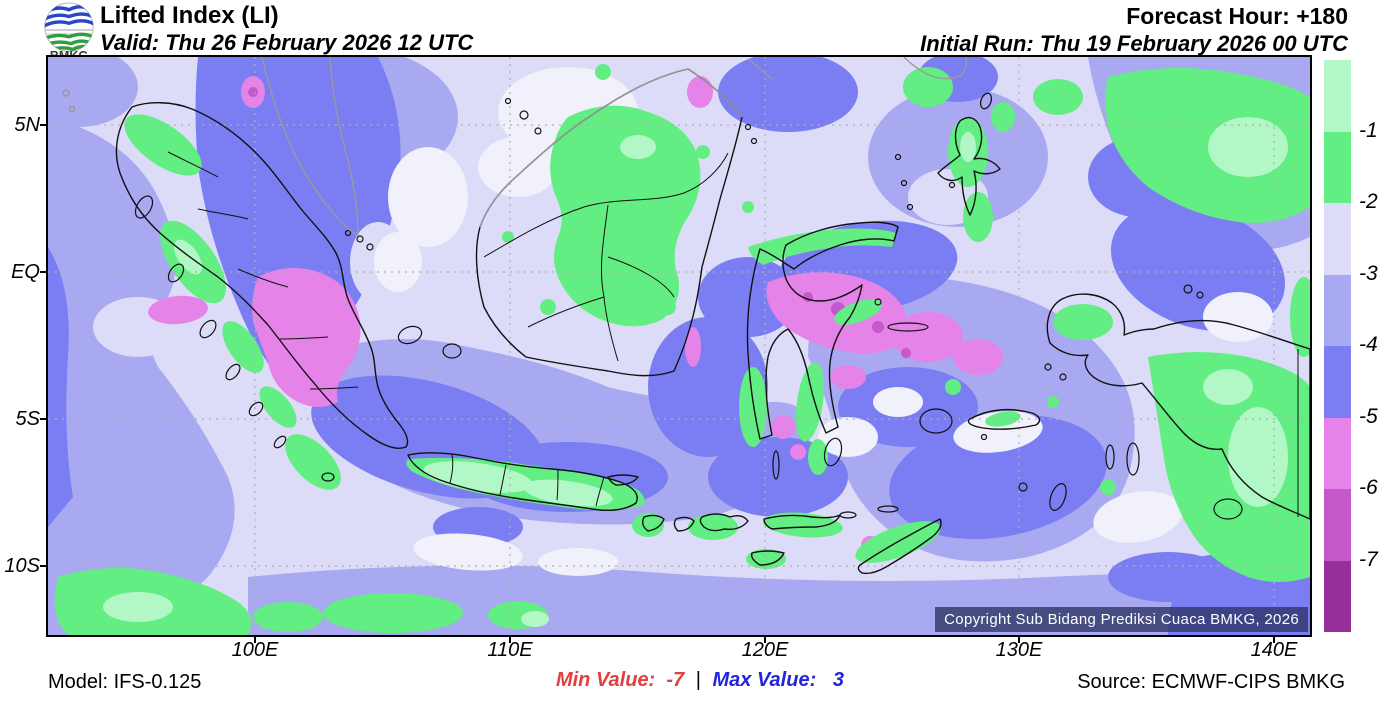  I want to click on source-label: Source: ECMWF-CIPS BMKG, so click(1211, 682).